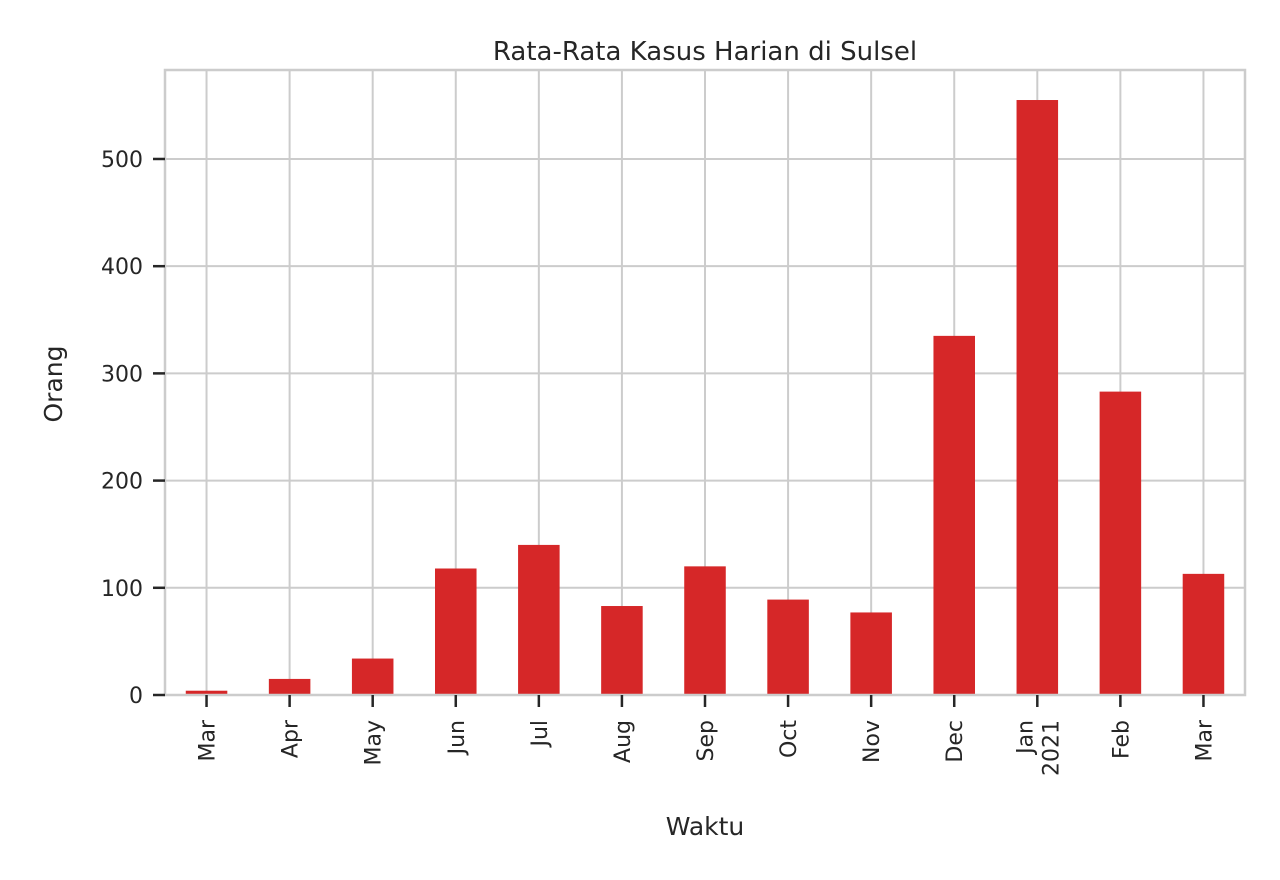 This screenshot has width=1280, height=880. I want to click on y-tick-label: 300, so click(122, 374).